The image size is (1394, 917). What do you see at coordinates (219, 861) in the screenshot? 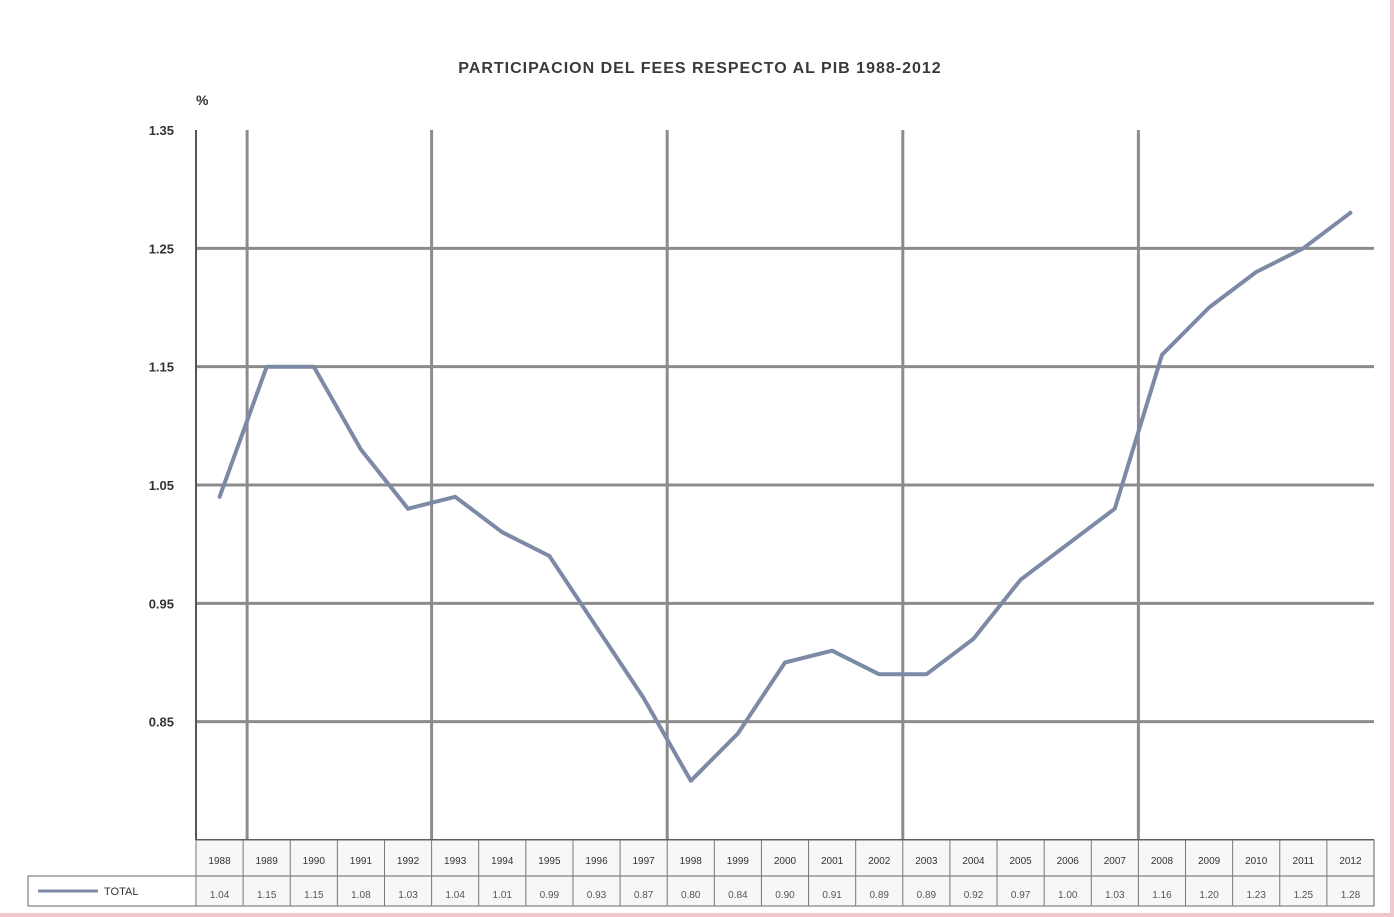
I see `x-tick-label: 1988` at bounding box center [219, 861].